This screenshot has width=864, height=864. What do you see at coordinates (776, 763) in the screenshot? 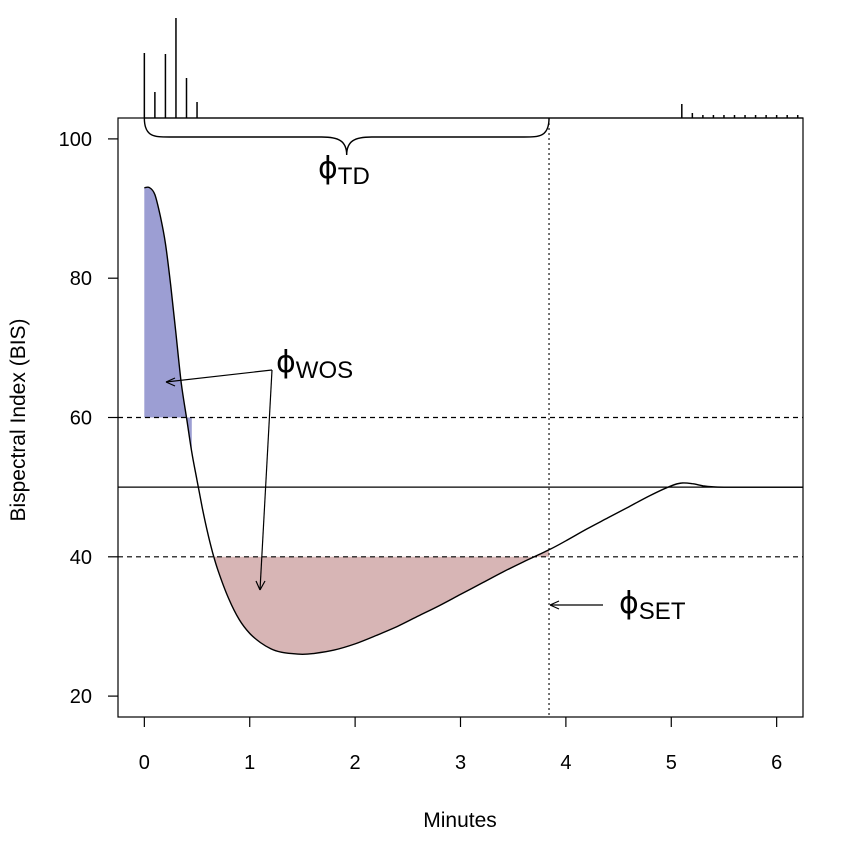
I see `x-tick-label: 6` at bounding box center [776, 763].